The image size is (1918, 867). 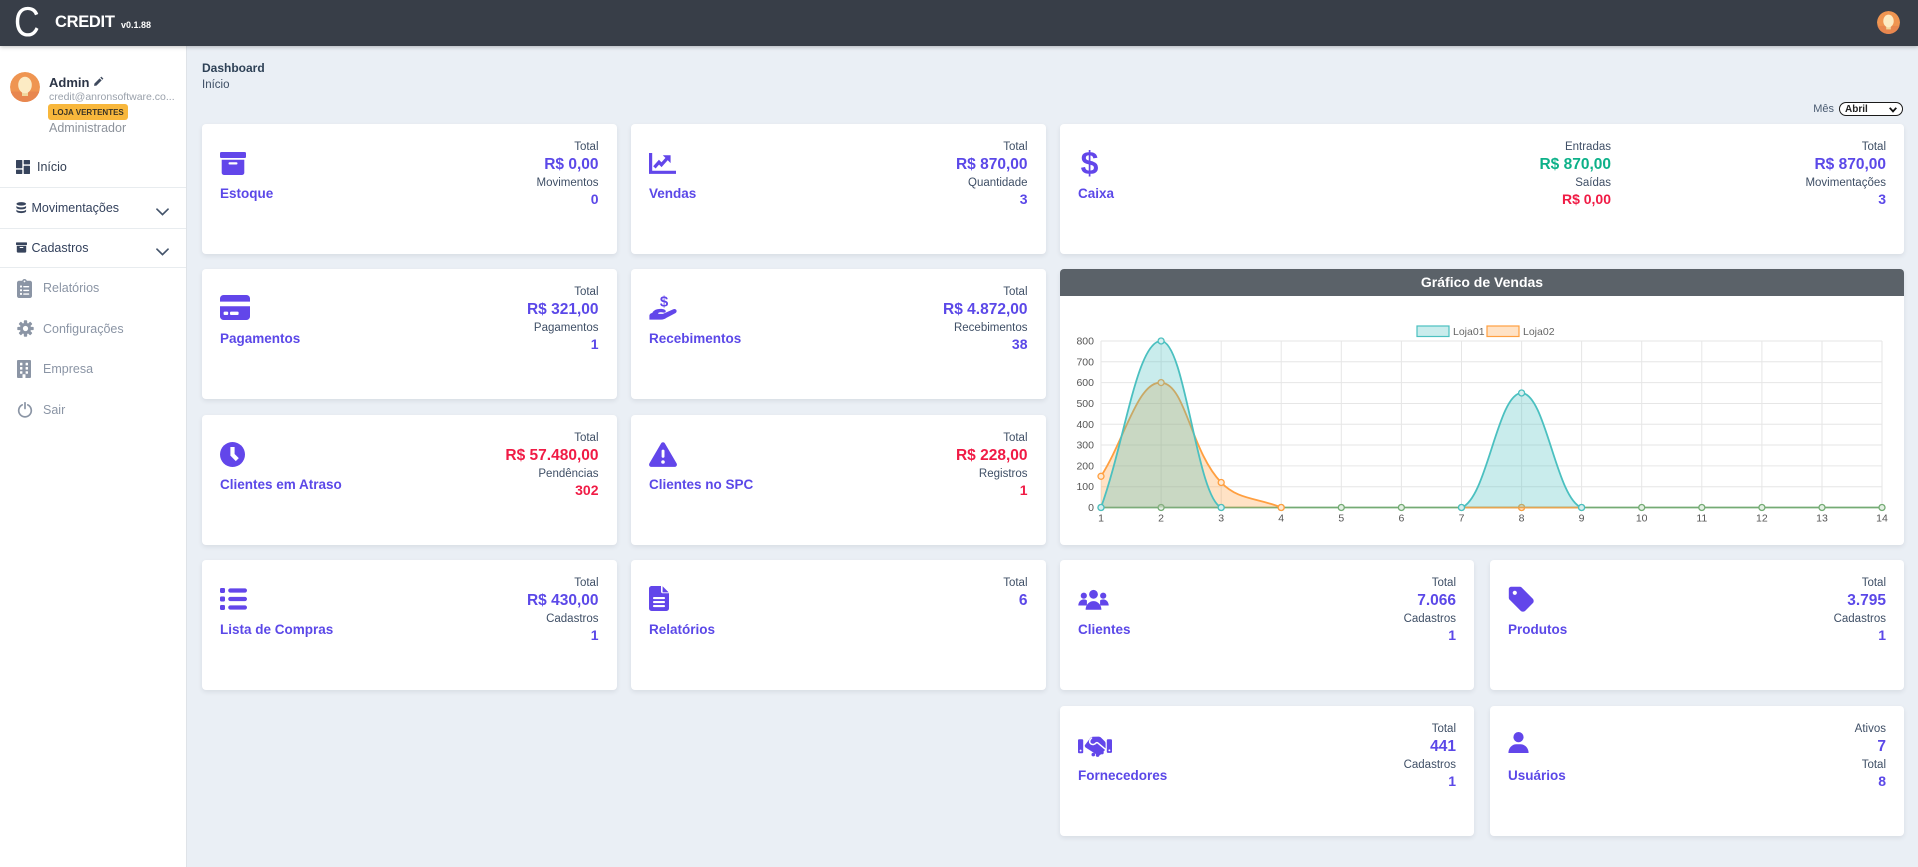 What do you see at coordinates (1281, 519) in the screenshot?
I see `svg-text: 4` at bounding box center [1281, 519].